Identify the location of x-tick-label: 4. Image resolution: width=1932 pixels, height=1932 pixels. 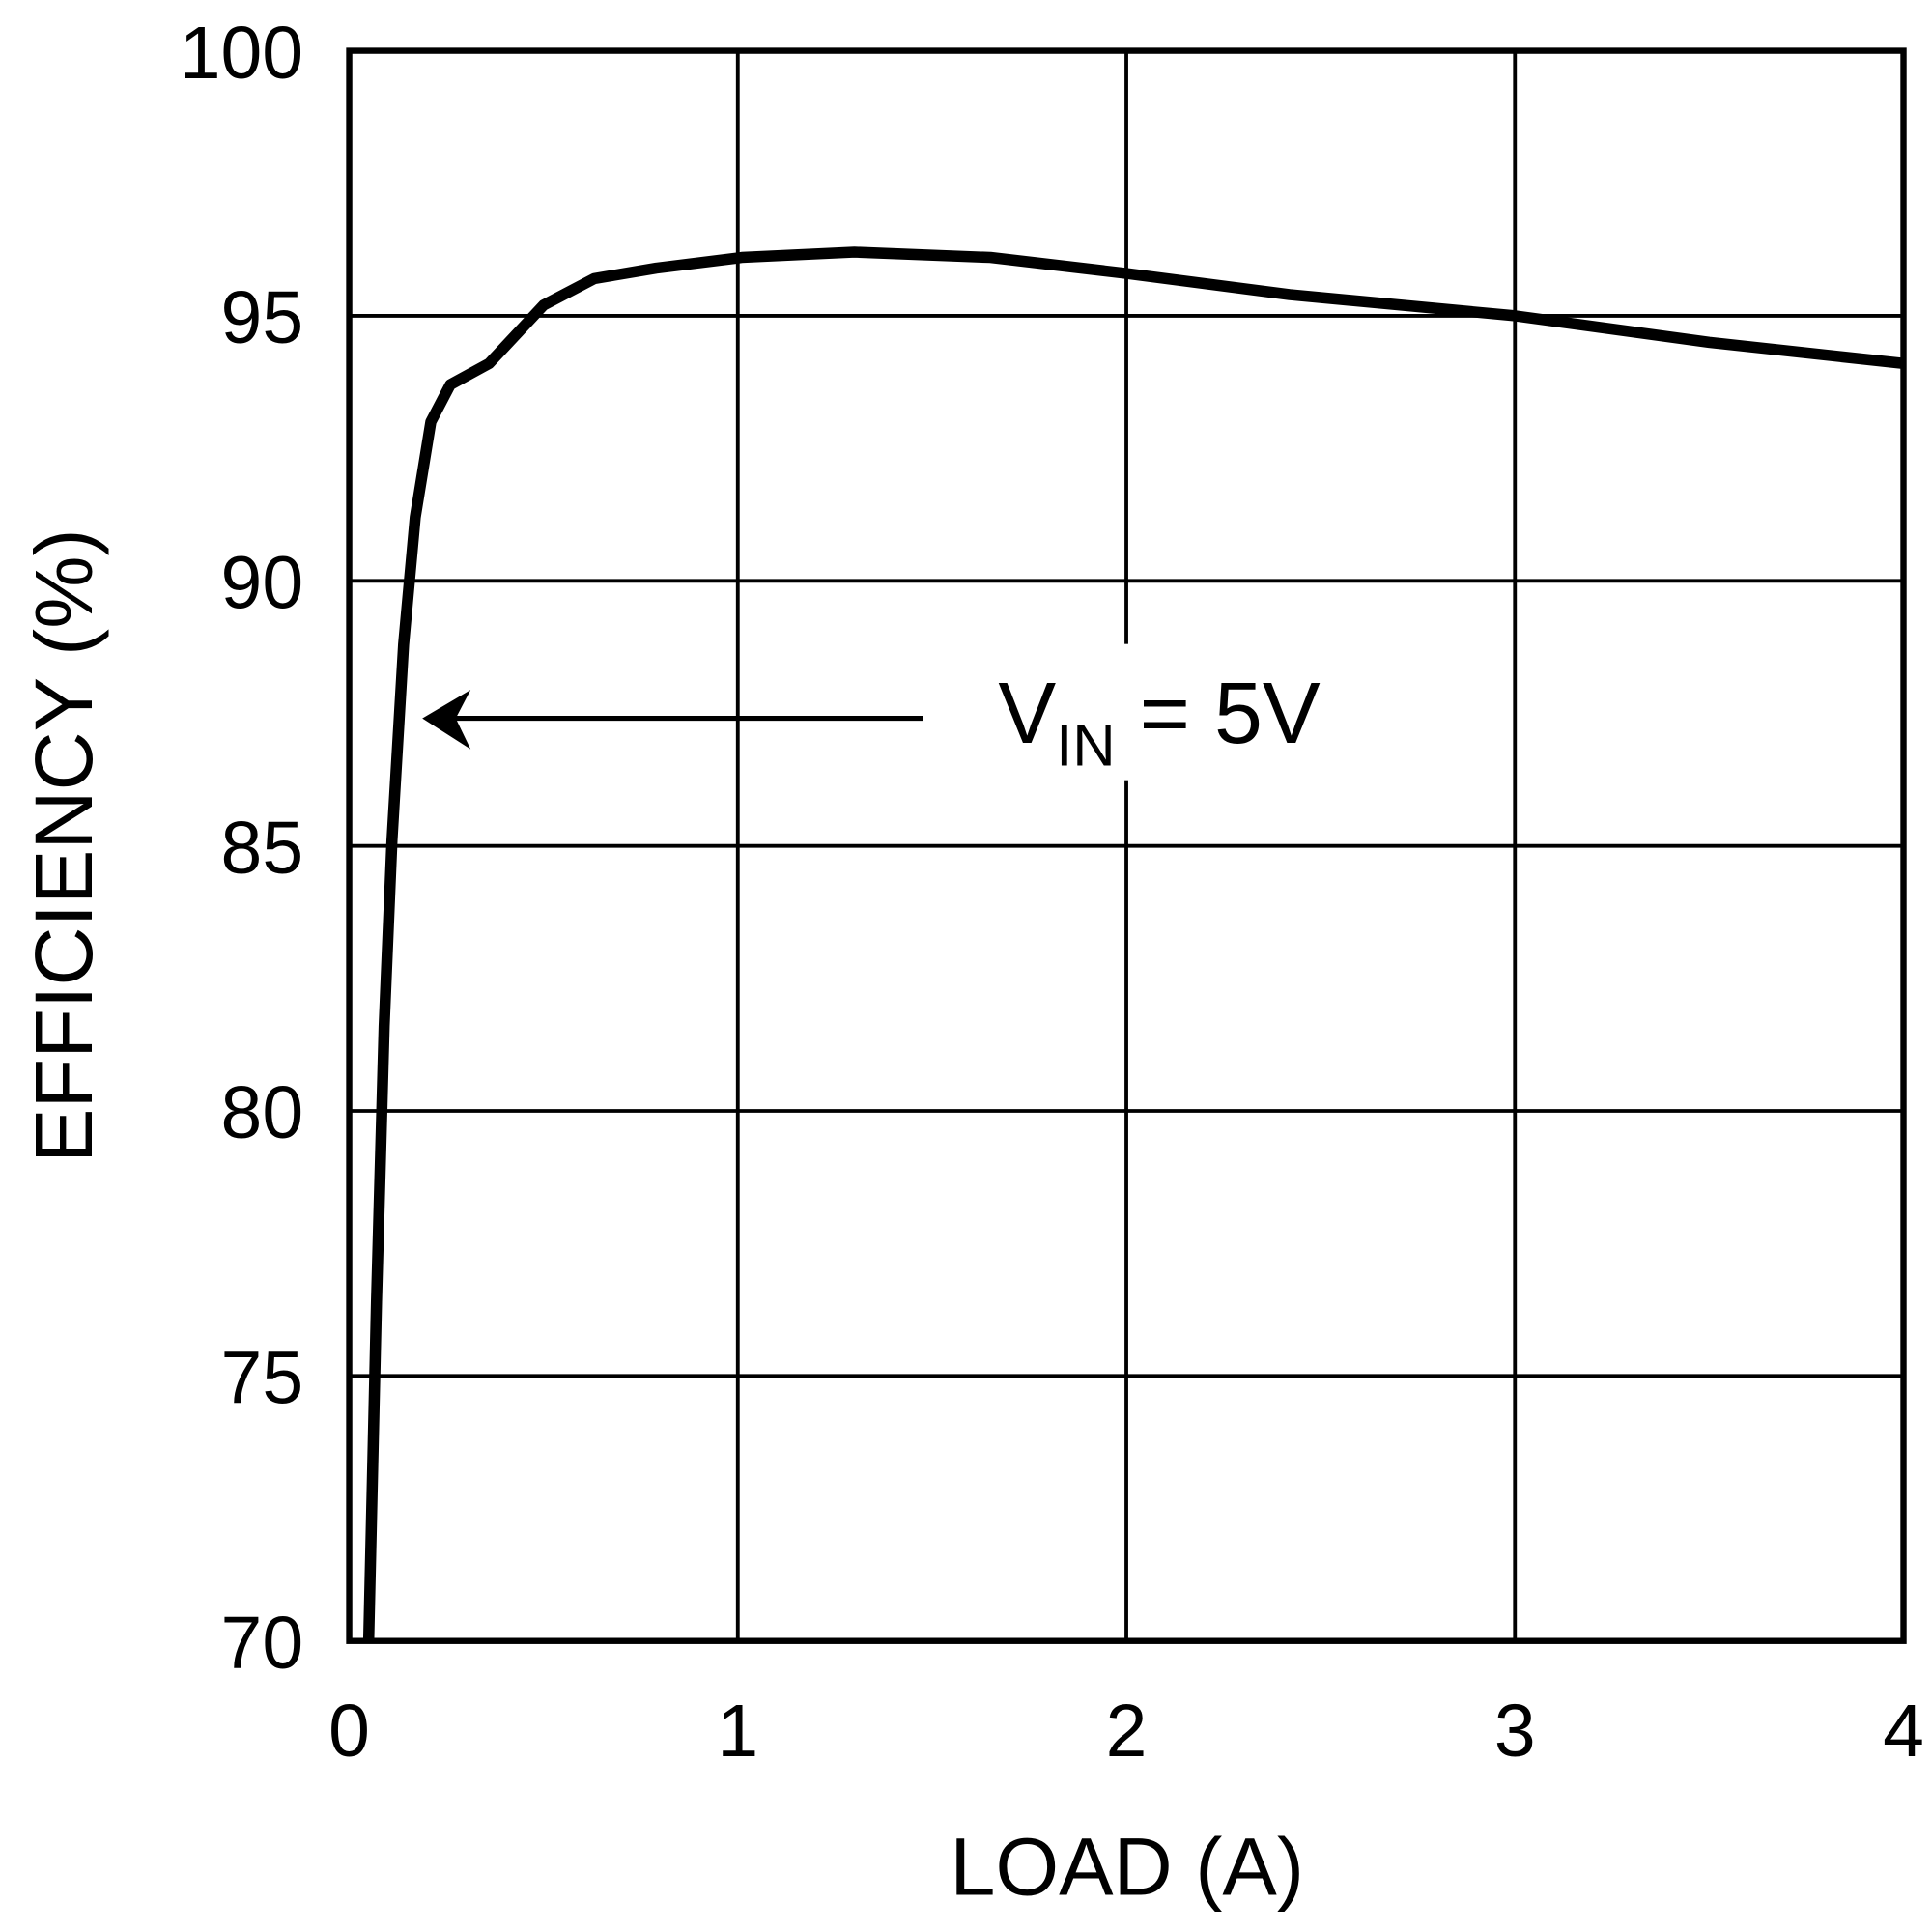
(1903, 1731).